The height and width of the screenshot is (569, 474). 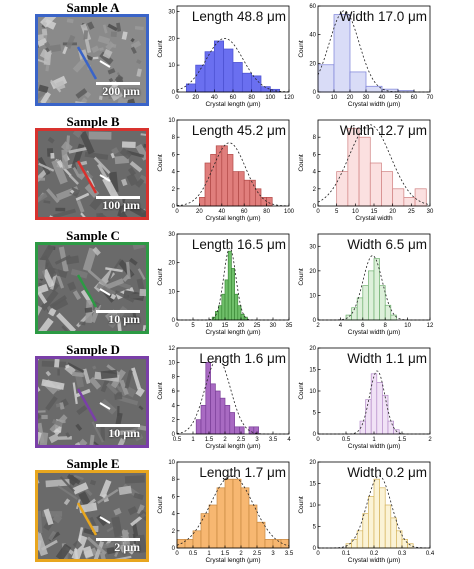 What do you see at coordinates (334, 98) in the screenshot?
I see `x-tick-label: 10` at bounding box center [334, 98].